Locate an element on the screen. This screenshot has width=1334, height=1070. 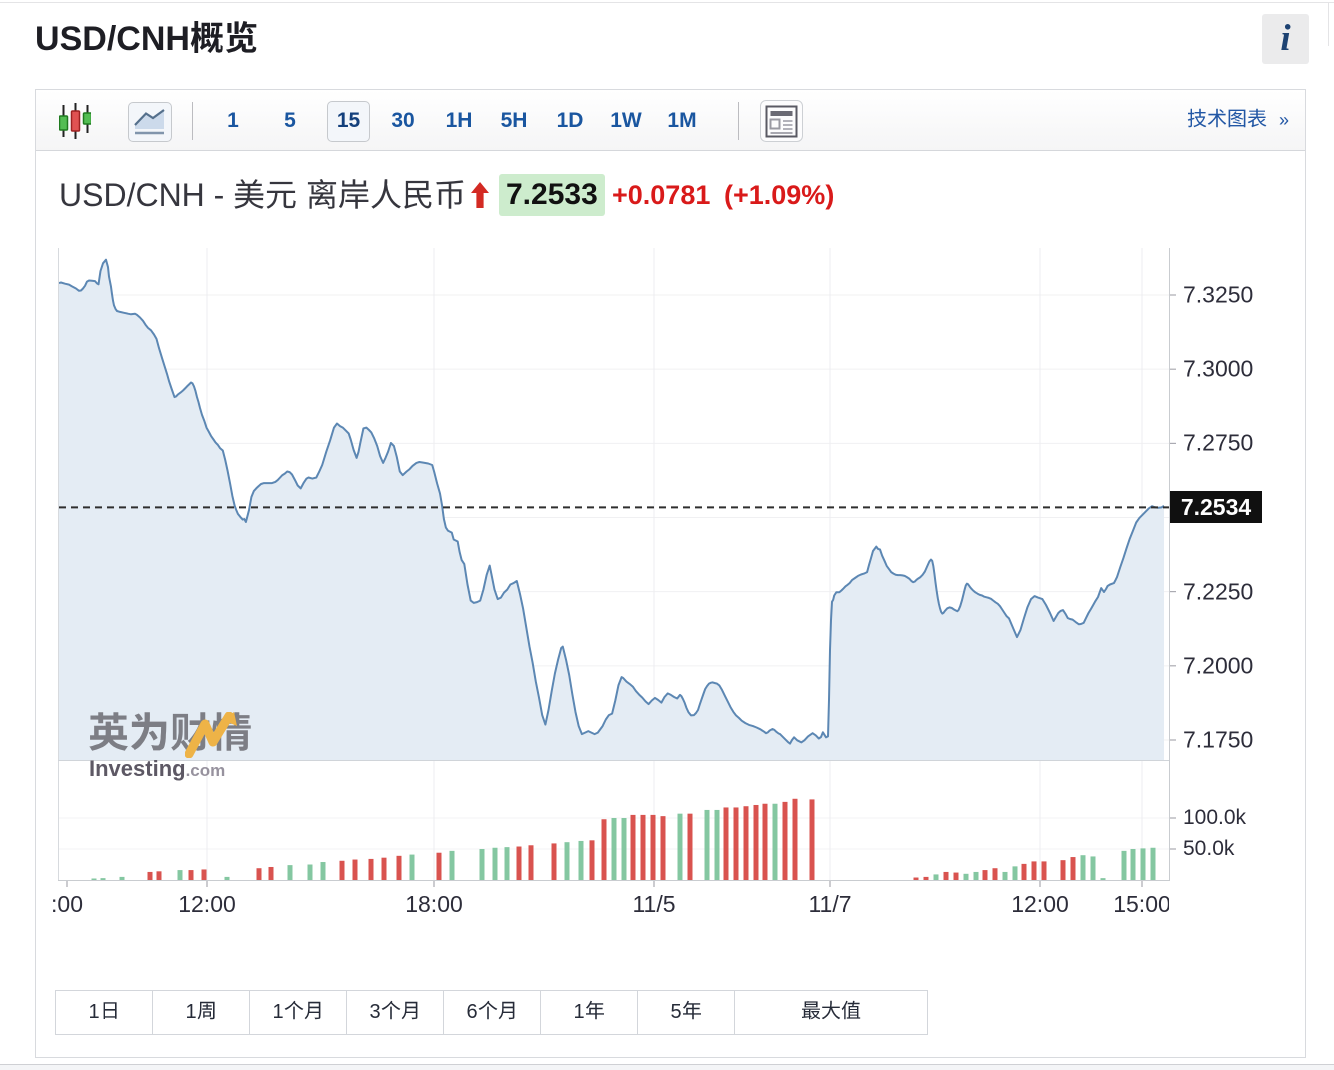
interval-button-5H: 5H is located at coordinates (514, 120).